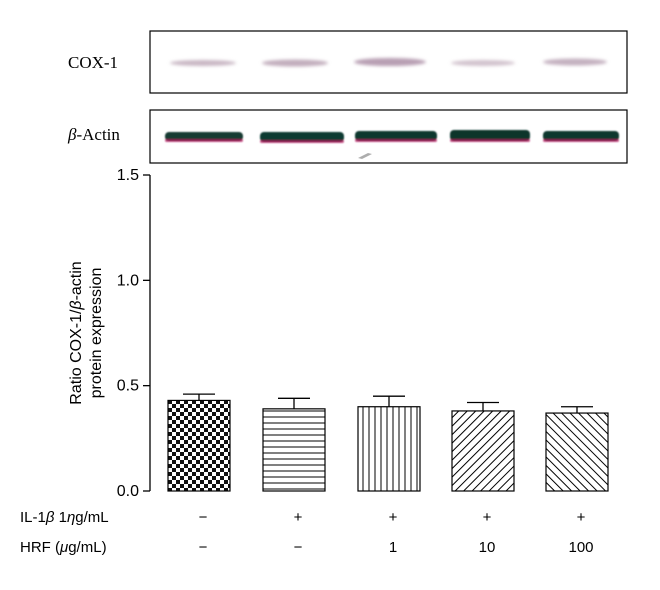  I want to click on actin-blot-label: β-Actin, so click(93, 134).